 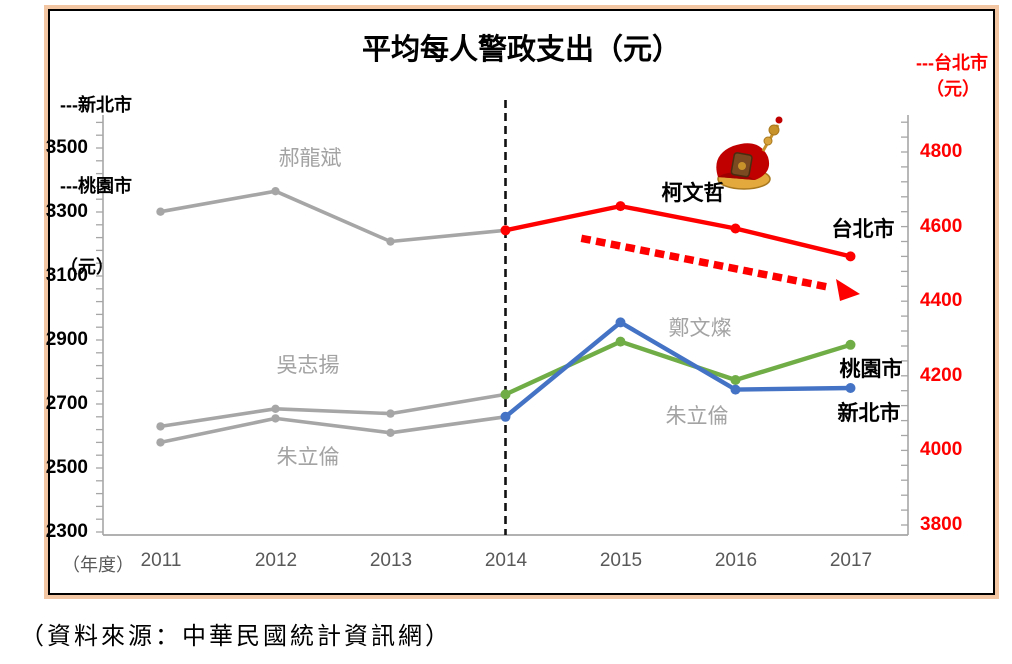 I want to click on label-hao-long-bin: 郝龍斌, so click(x=310, y=158).